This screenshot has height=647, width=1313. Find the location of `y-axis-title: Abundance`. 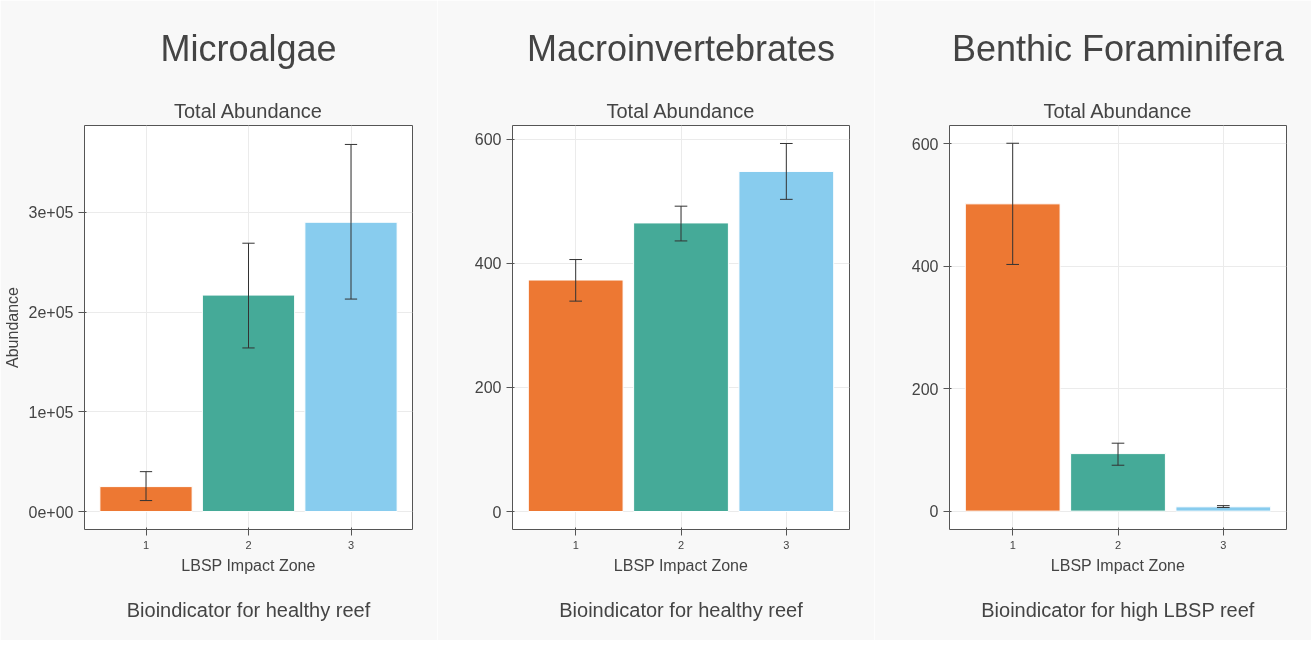

y-axis-title: Abundance is located at coordinates (12, 327).